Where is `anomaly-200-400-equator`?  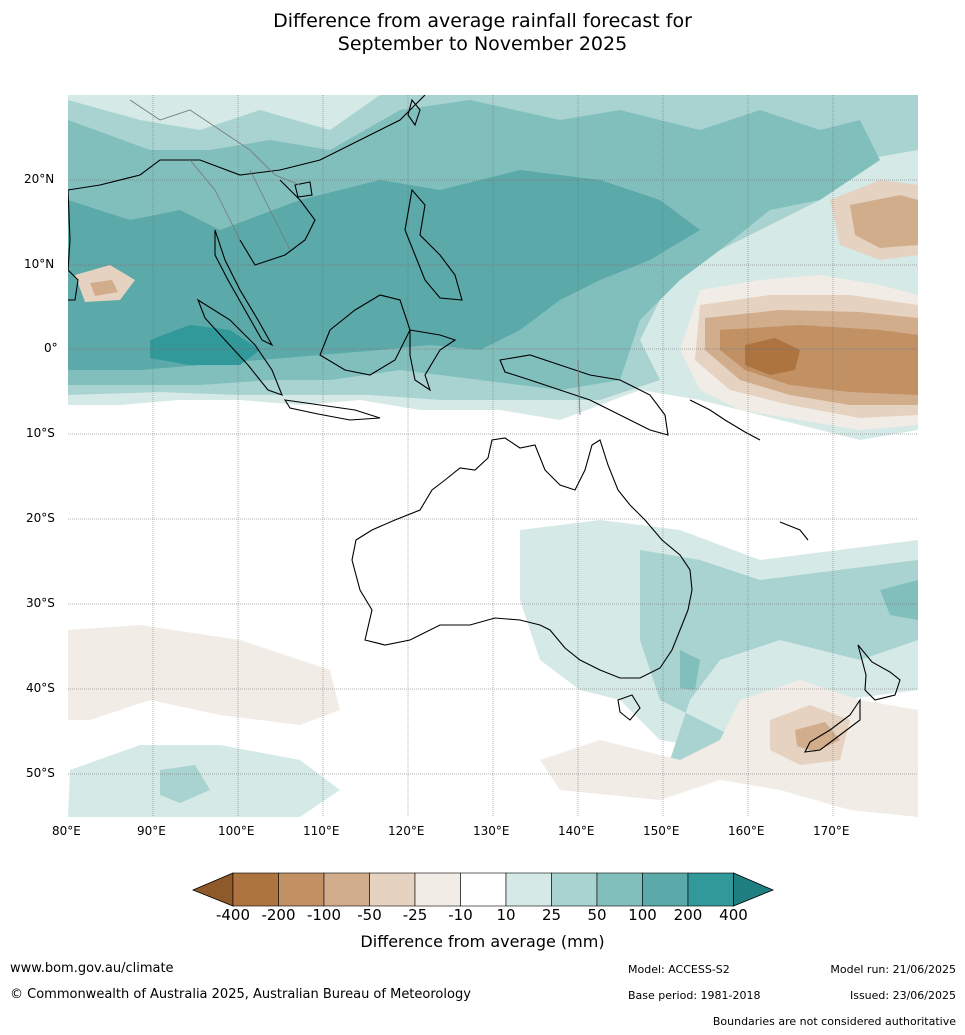 anomaly-200-400-equator is located at coordinates (205, 345).